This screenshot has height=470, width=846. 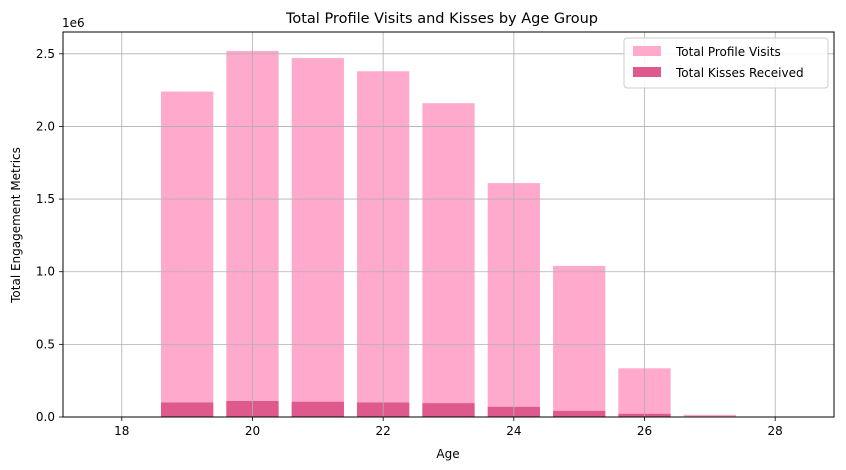 What do you see at coordinates (45, 344) in the screenshot?
I see `y-tick-label: 0.5` at bounding box center [45, 344].